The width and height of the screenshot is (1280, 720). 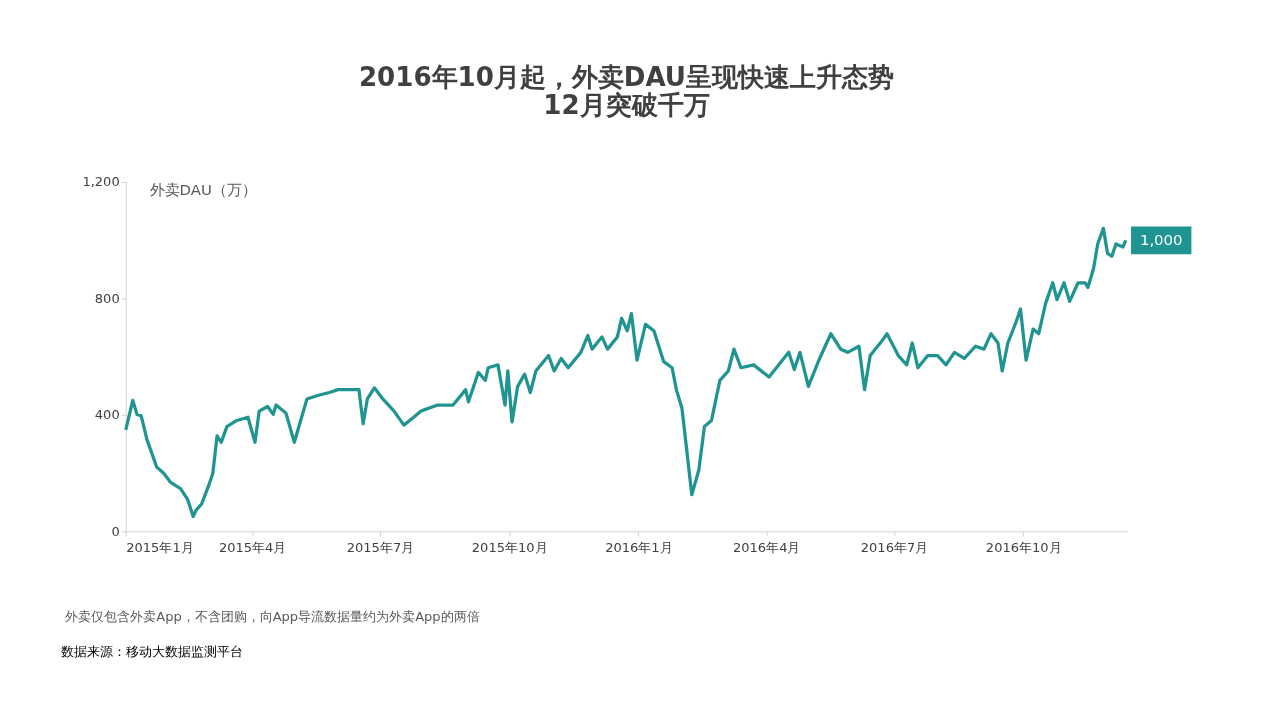 I want to click on x-tick-label: 2016年1月, so click(x=639, y=548).